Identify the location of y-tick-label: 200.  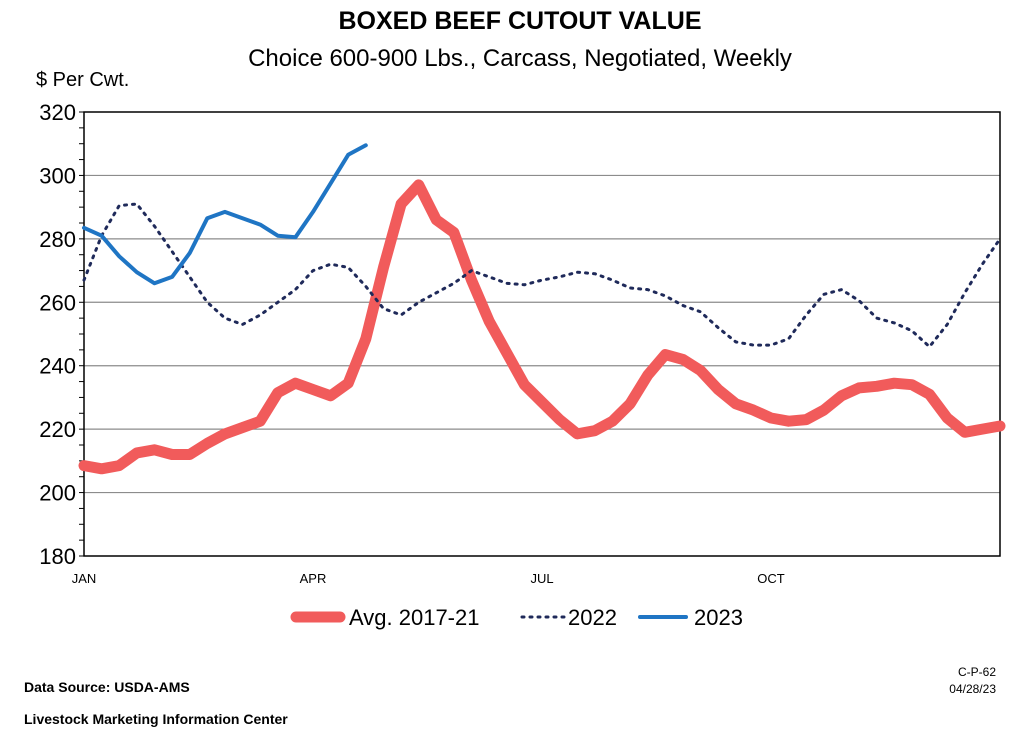
(57, 493).